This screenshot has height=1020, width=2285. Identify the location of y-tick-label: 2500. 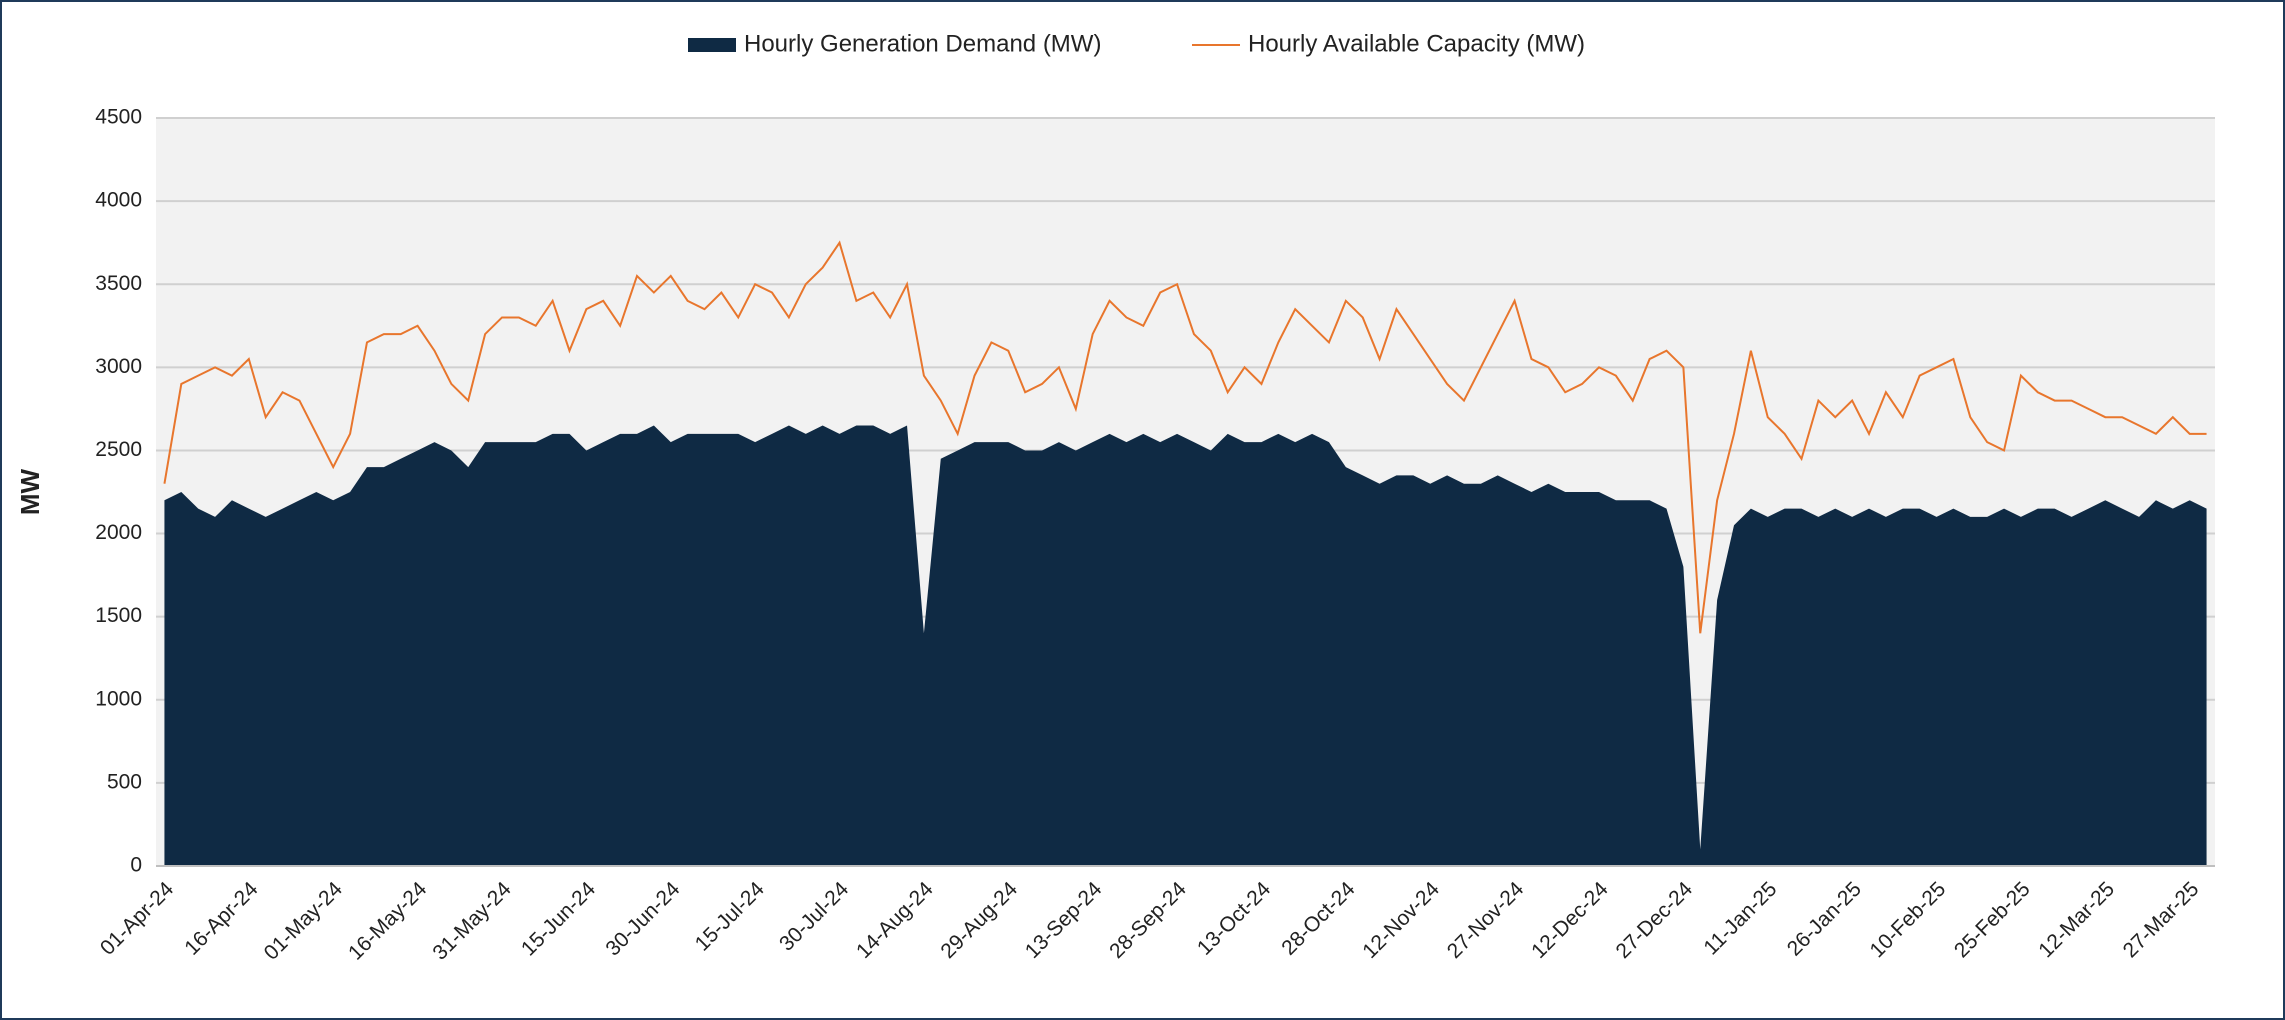
(118, 449).